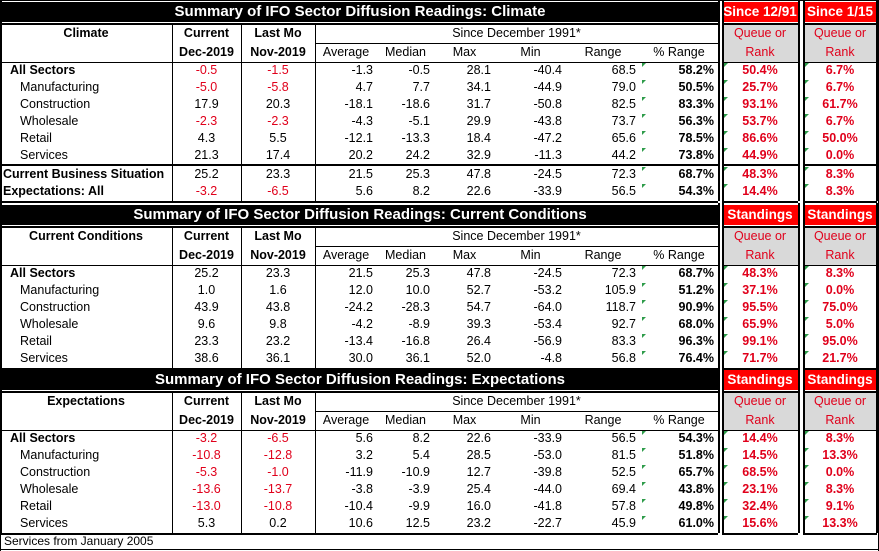 This screenshot has width=879, height=551. What do you see at coordinates (478, 489) in the screenshot?
I see `cell-max: 25.4` at bounding box center [478, 489].